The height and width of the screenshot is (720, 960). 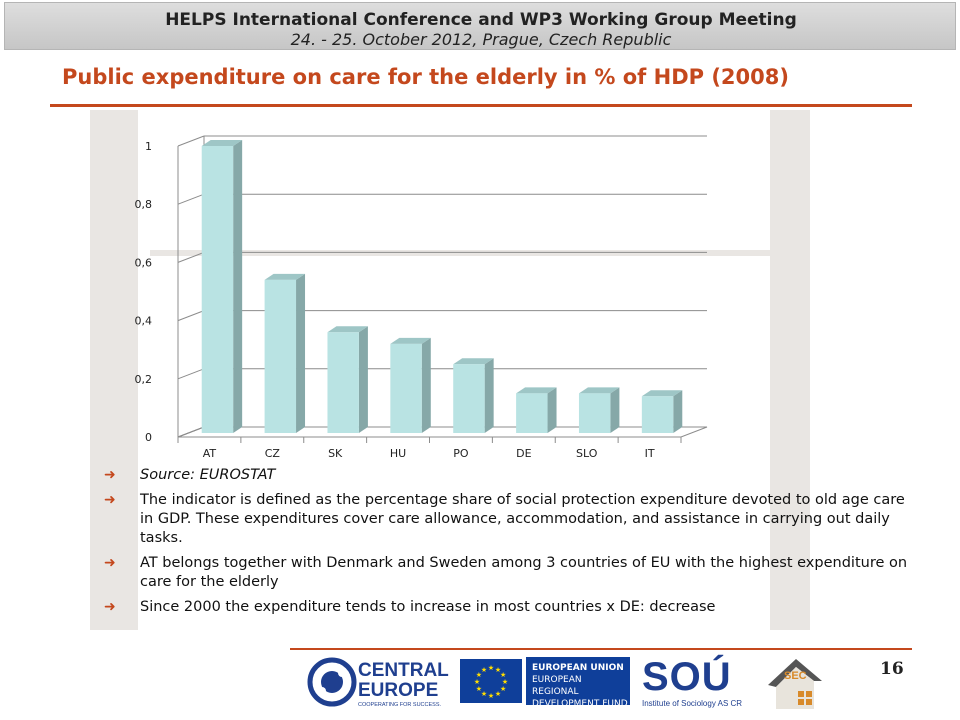 What do you see at coordinates (461, 453) in the screenshot?
I see `x-tick-label: PO` at bounding box center [461, 453].